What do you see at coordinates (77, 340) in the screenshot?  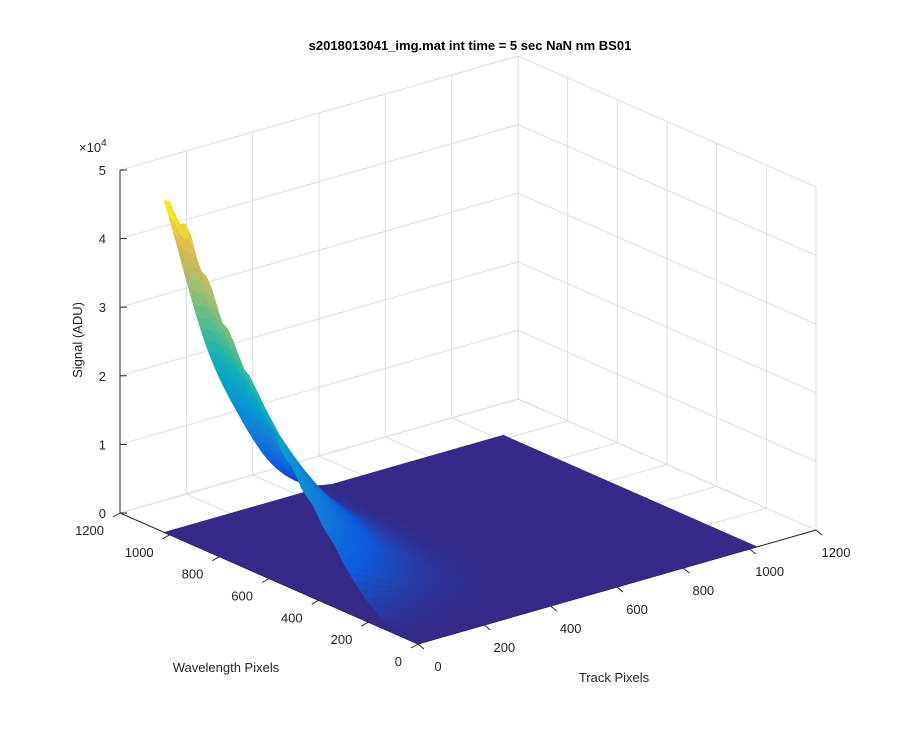 I see `z-axis-label: Signal (ADU)` at bounding box center [77, 340].